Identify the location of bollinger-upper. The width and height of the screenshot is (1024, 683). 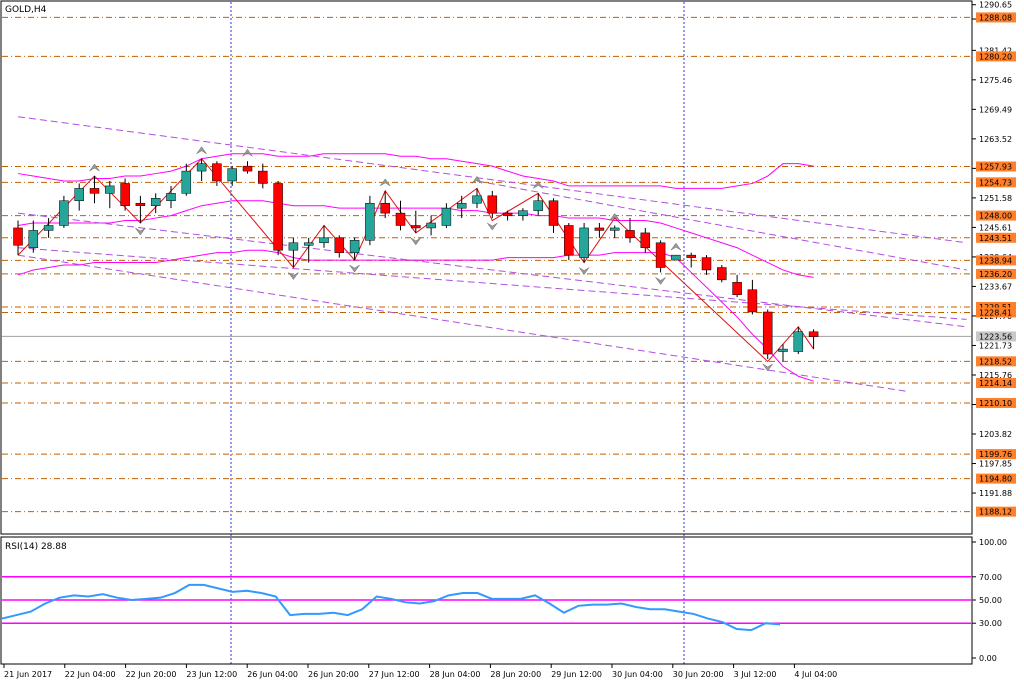
(415, 171).